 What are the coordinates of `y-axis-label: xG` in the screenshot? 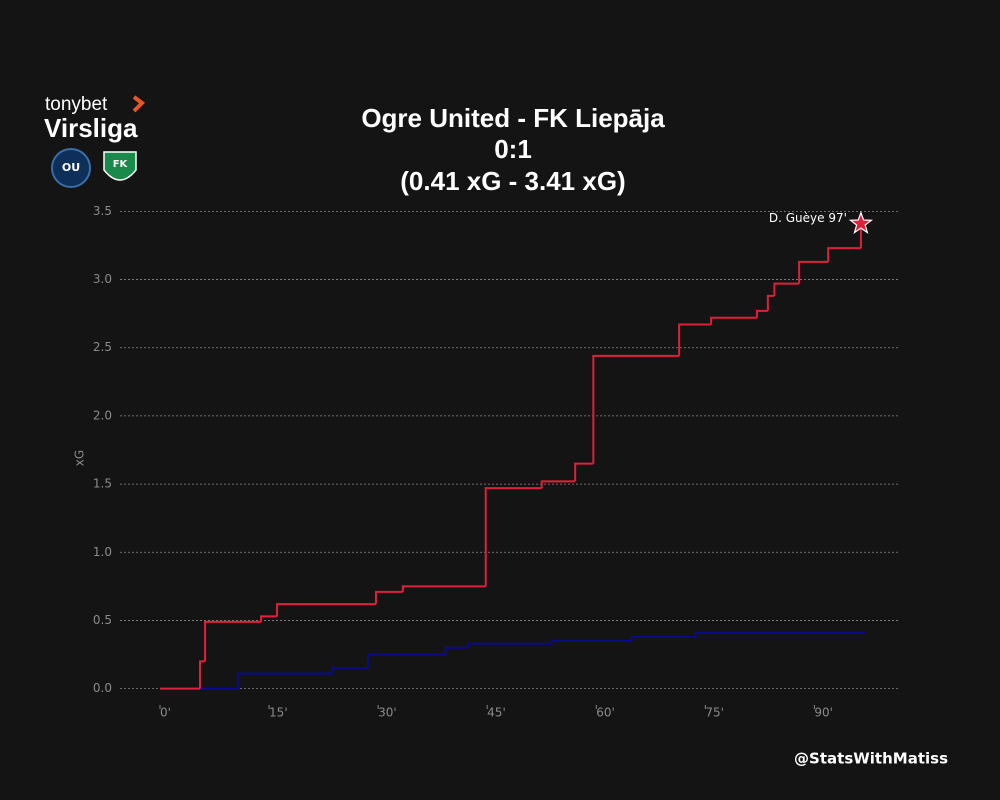 It's located at (80, 458).